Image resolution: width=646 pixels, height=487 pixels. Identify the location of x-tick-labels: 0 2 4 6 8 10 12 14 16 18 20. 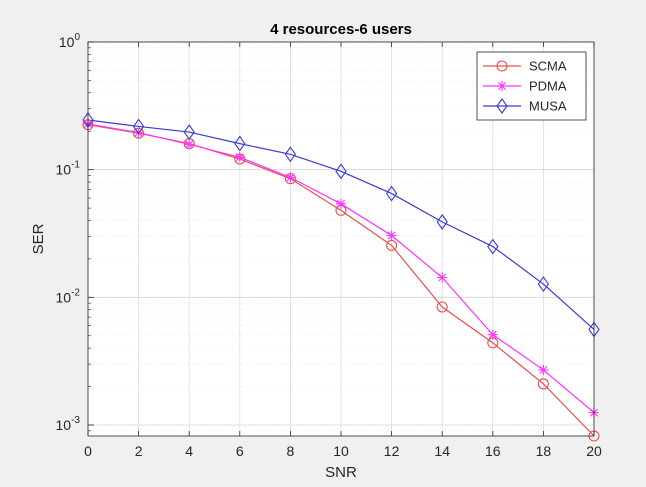
(343, 451).